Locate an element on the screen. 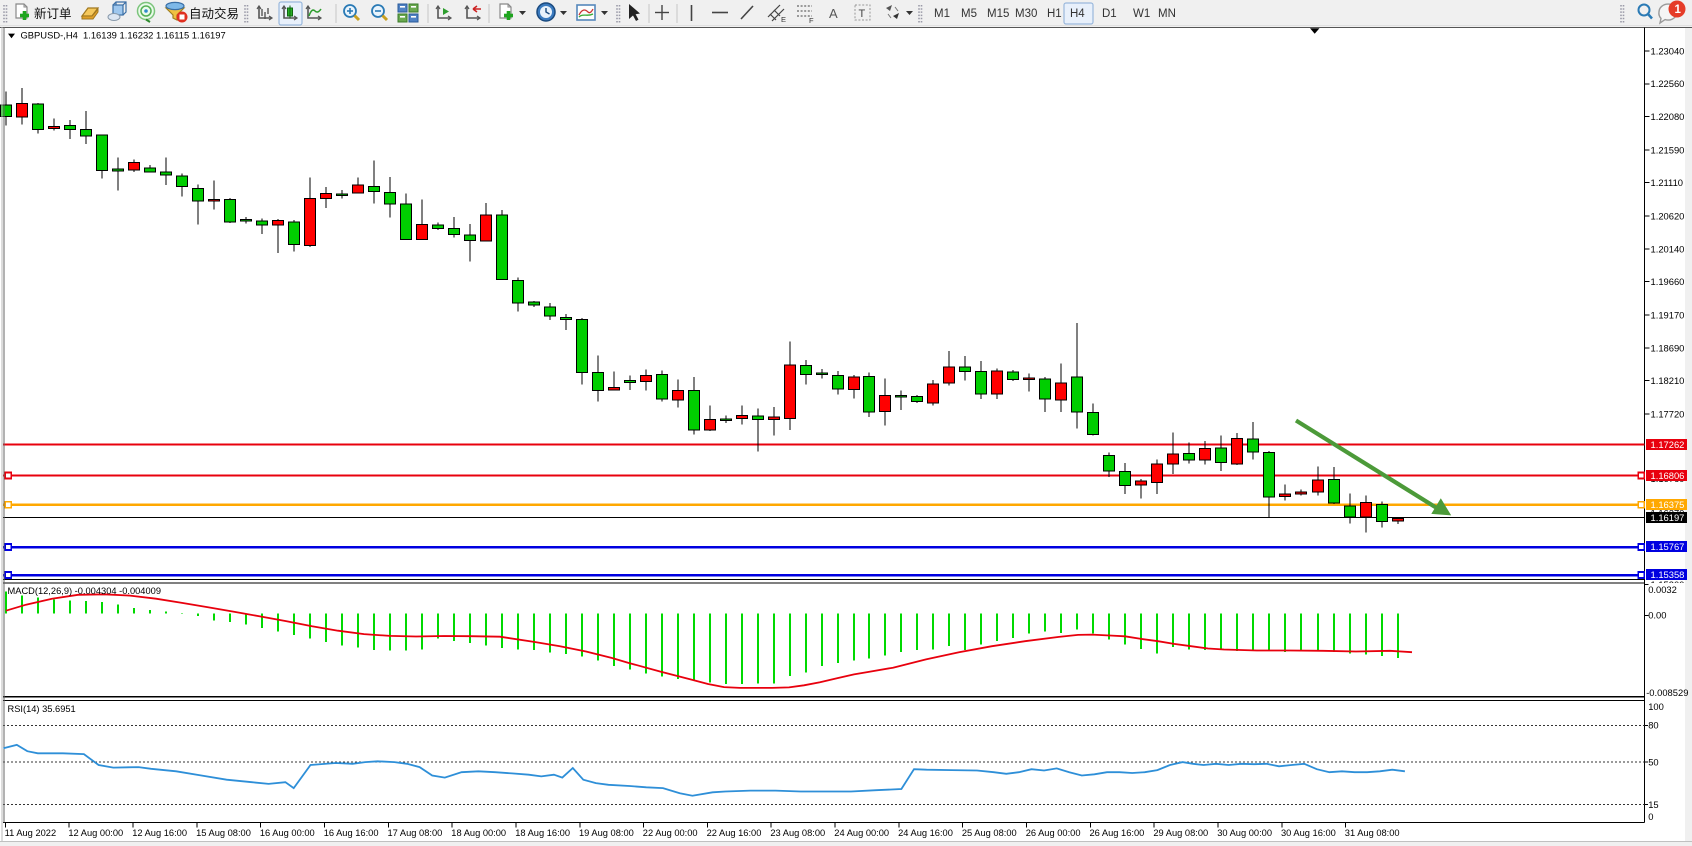 The width and height of the screenshot is (1692, 846). svg-text: 1.20620 is located at coordinates (1668, 216).